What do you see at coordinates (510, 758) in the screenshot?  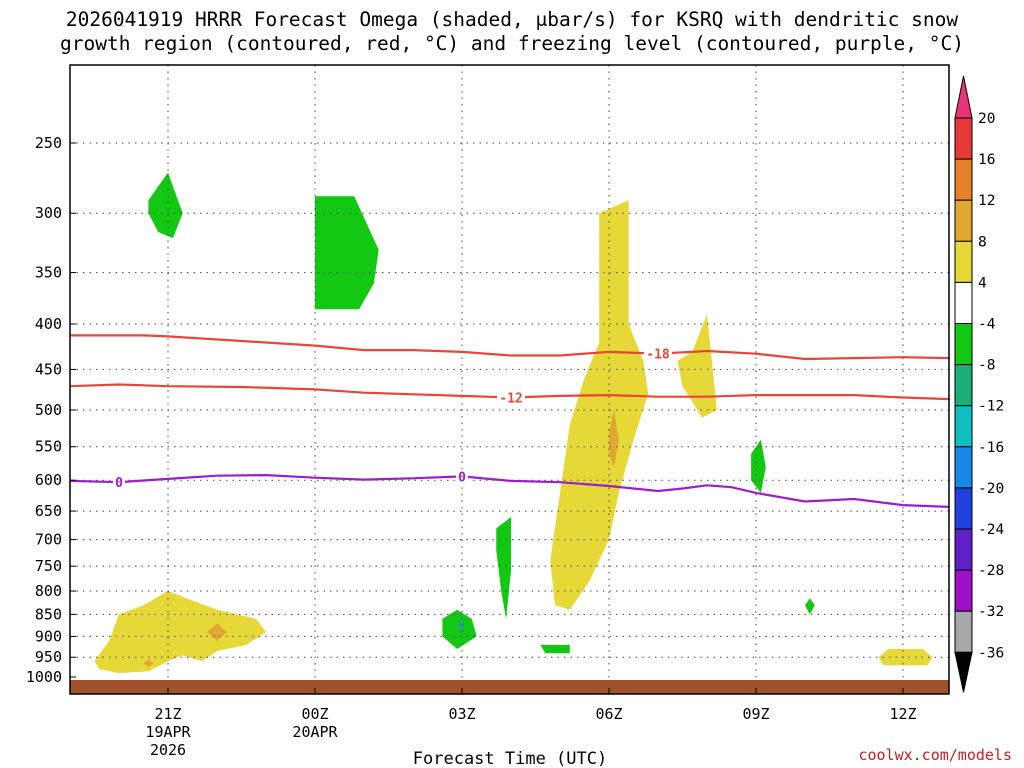 I see `x-axis-label: Forecast Time (UTC)` at bounding box center [510, 758].